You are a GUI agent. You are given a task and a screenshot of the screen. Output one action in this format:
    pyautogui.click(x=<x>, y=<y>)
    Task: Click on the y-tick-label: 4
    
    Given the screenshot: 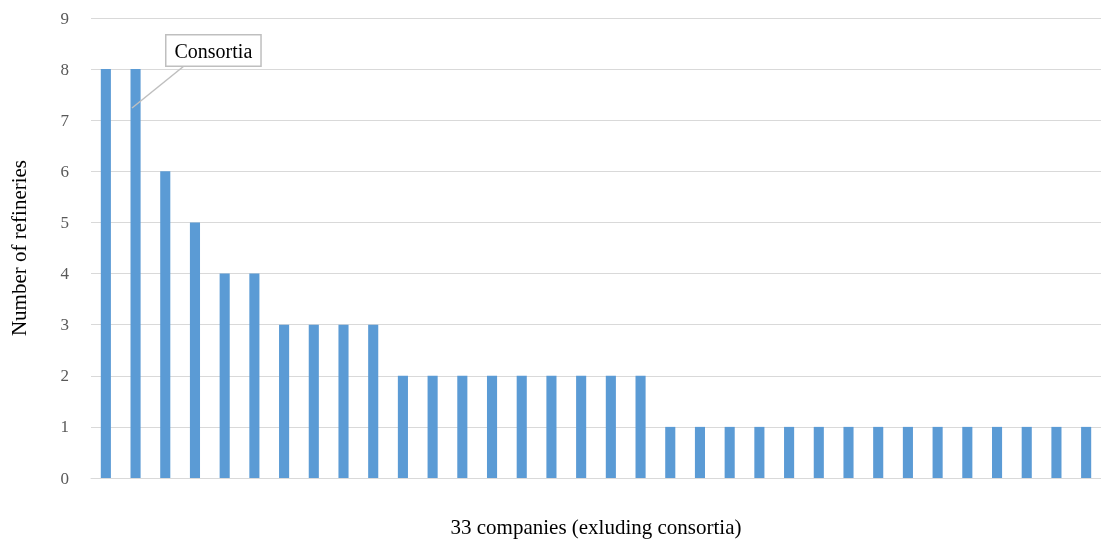 What is the action you would take?
    pyautogui.click(x=65, y=274)
    